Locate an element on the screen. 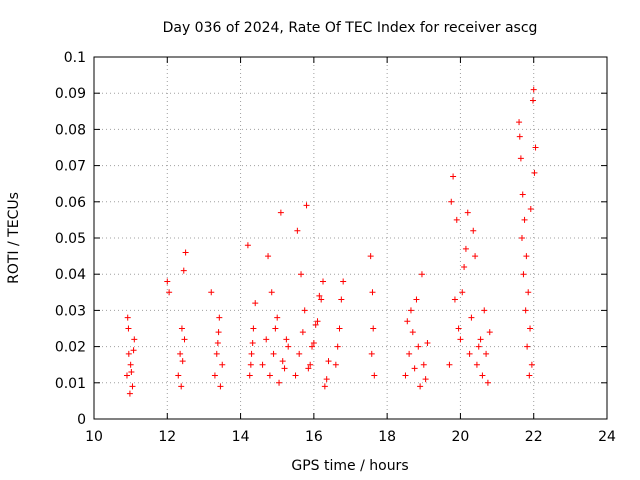 The width and height of the screenshot is (640, 480). x-tick-label: 12 is located at coordinates (167, 437).